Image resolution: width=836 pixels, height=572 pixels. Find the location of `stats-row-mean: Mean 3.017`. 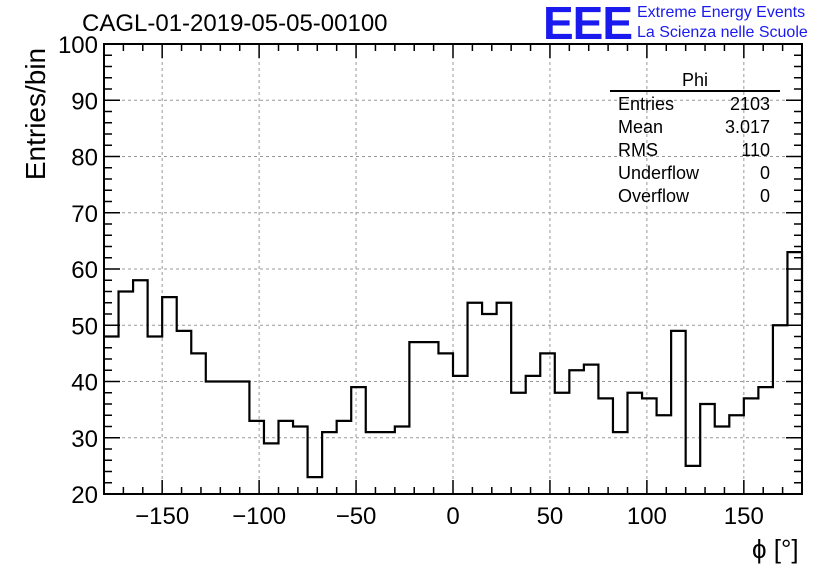

stats-row-mean: Mean 3.017 is located at coordinates (695, 128).